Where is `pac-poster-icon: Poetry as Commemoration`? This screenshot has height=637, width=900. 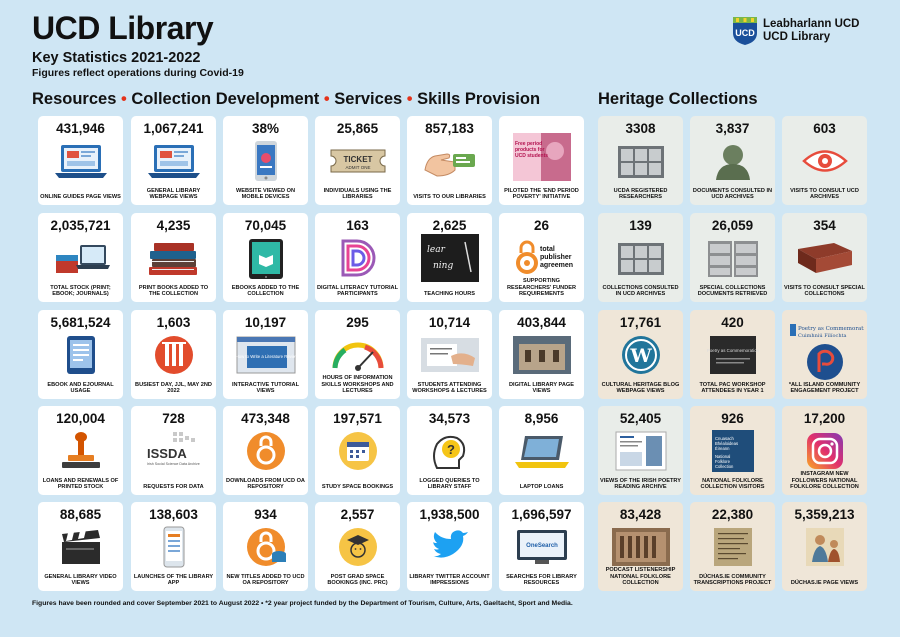
pac-poster-icon: Poetry as Commemoration is located at coordinates (733, 355).